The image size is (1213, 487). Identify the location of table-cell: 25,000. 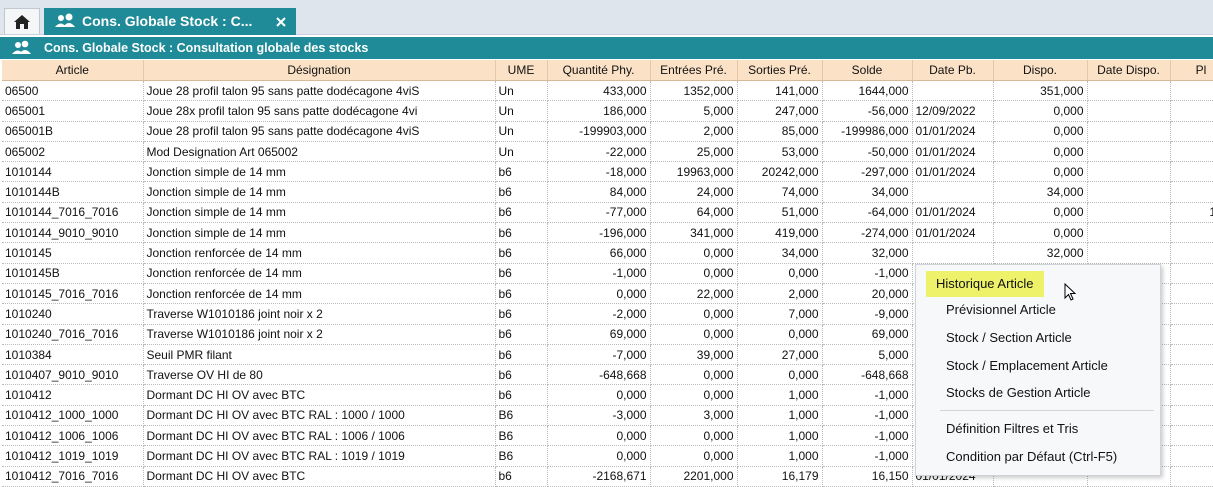
(693, 151).